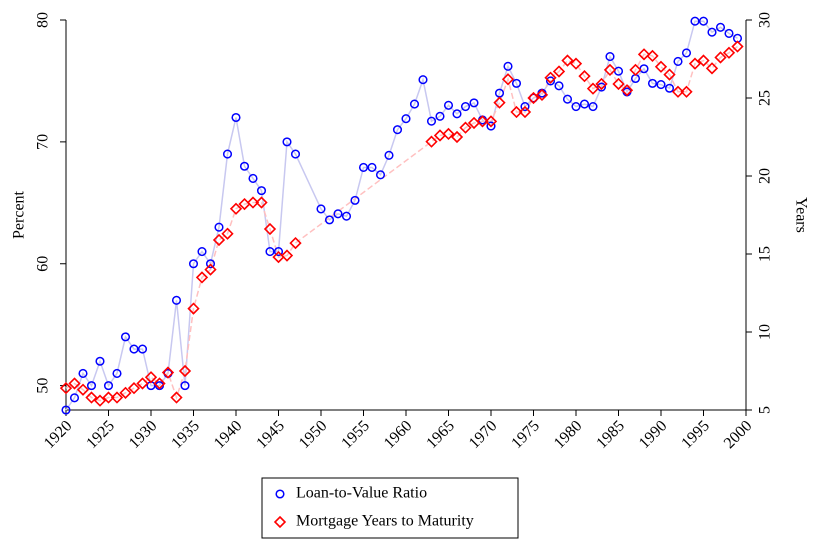  What do you see at coordinates (19, 214) in the screenshot?
I see `y-axis-label: Percent` at bounding box center [19, 214].